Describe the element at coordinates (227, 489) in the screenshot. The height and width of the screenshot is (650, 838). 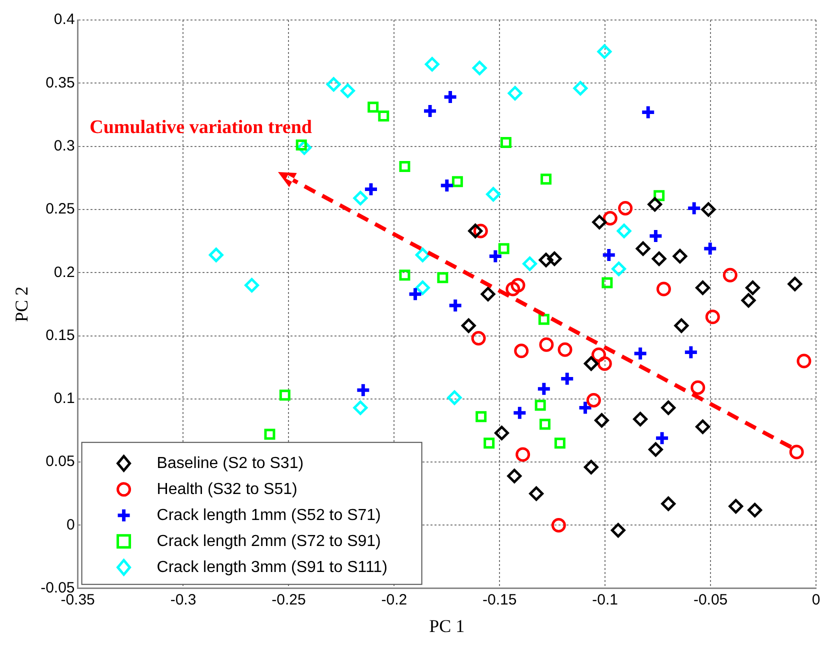
I see `legend-label: Health (S32 to S51)` at that location.